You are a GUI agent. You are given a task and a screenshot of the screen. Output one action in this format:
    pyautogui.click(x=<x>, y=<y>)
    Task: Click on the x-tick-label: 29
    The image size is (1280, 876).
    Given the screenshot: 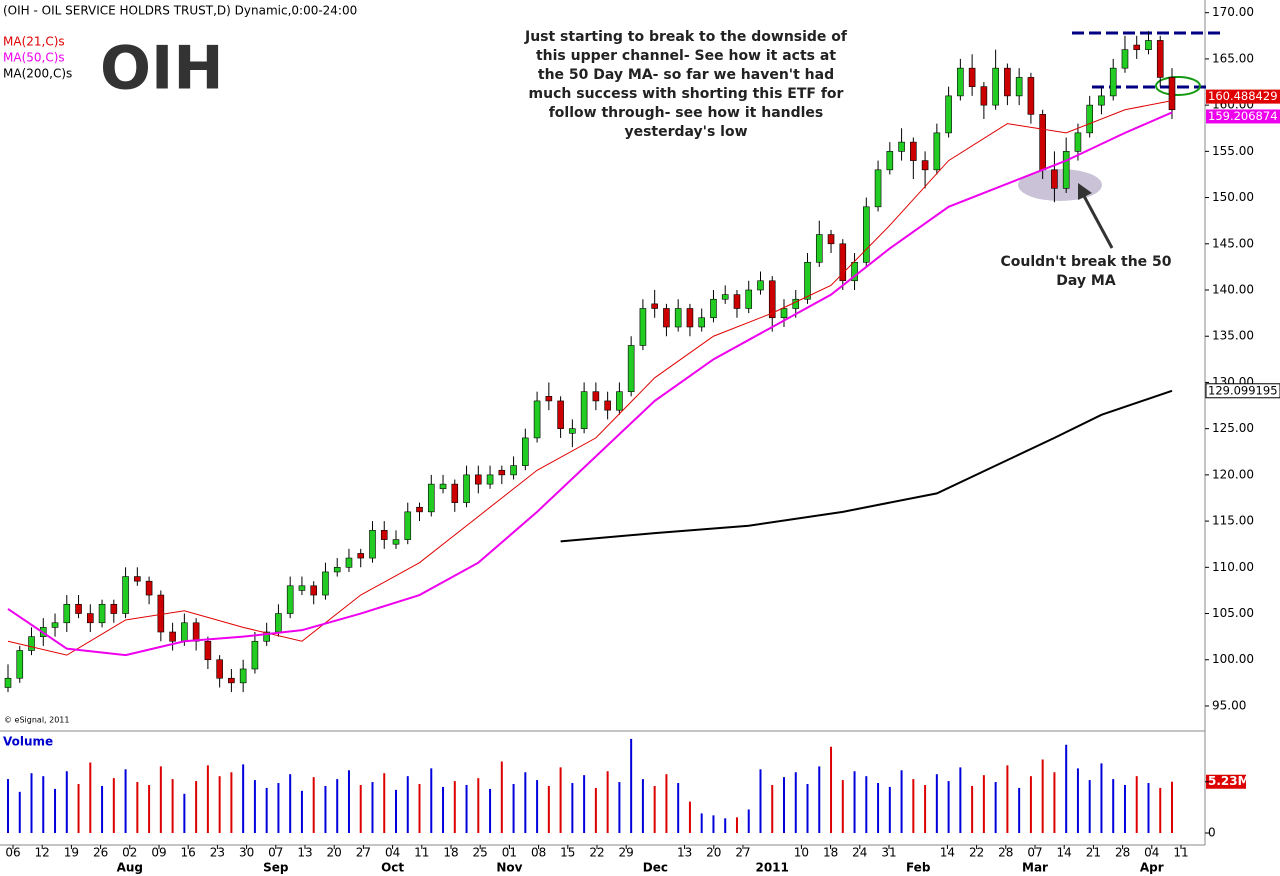 What is the action you would take?
    pyautogui.click(x=626, y=853)
    